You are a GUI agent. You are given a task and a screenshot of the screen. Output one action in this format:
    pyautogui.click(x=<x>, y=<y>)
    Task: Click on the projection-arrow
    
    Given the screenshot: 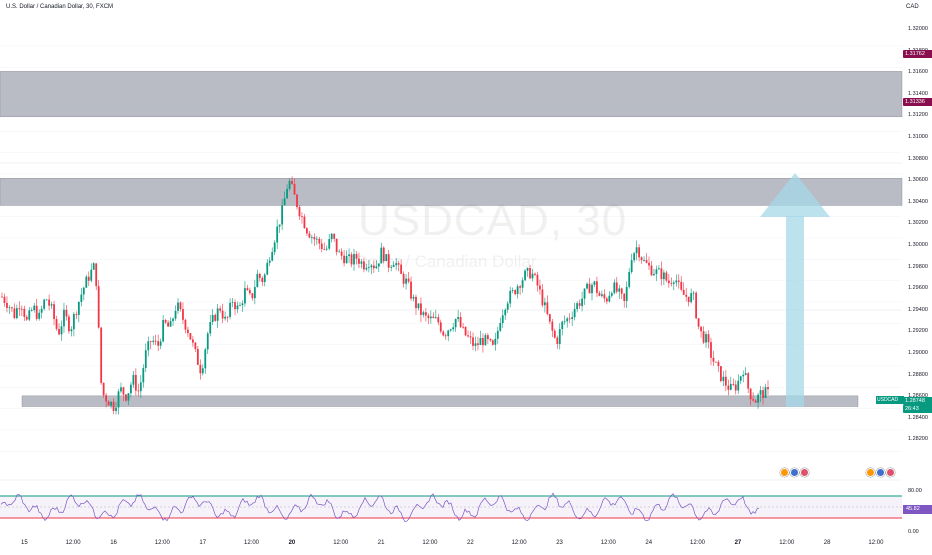 What is the action you would take?
    pyautogui.click(x=795, y=290)
    